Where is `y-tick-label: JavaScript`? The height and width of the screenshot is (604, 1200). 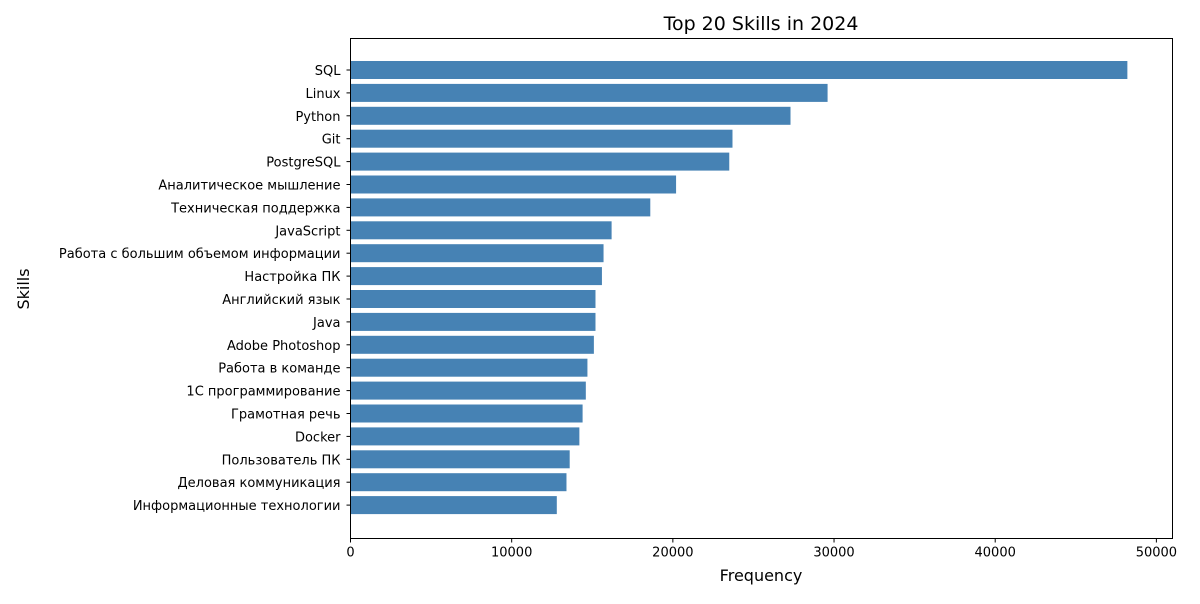
y-tick-label: JavaScript is located at coordinates (307, 231).